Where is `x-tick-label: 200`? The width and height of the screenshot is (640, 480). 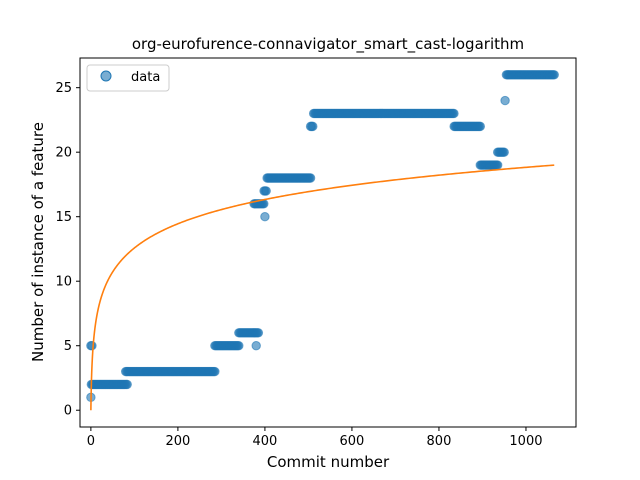
x-tick-label: 200 is located at coordinates (177, 441).